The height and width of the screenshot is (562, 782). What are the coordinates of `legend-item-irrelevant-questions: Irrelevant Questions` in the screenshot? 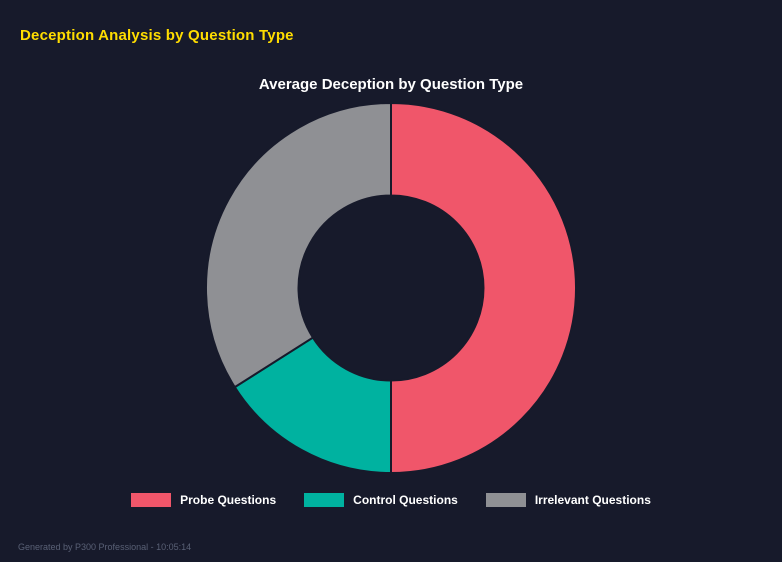 It's located at (568, 500).